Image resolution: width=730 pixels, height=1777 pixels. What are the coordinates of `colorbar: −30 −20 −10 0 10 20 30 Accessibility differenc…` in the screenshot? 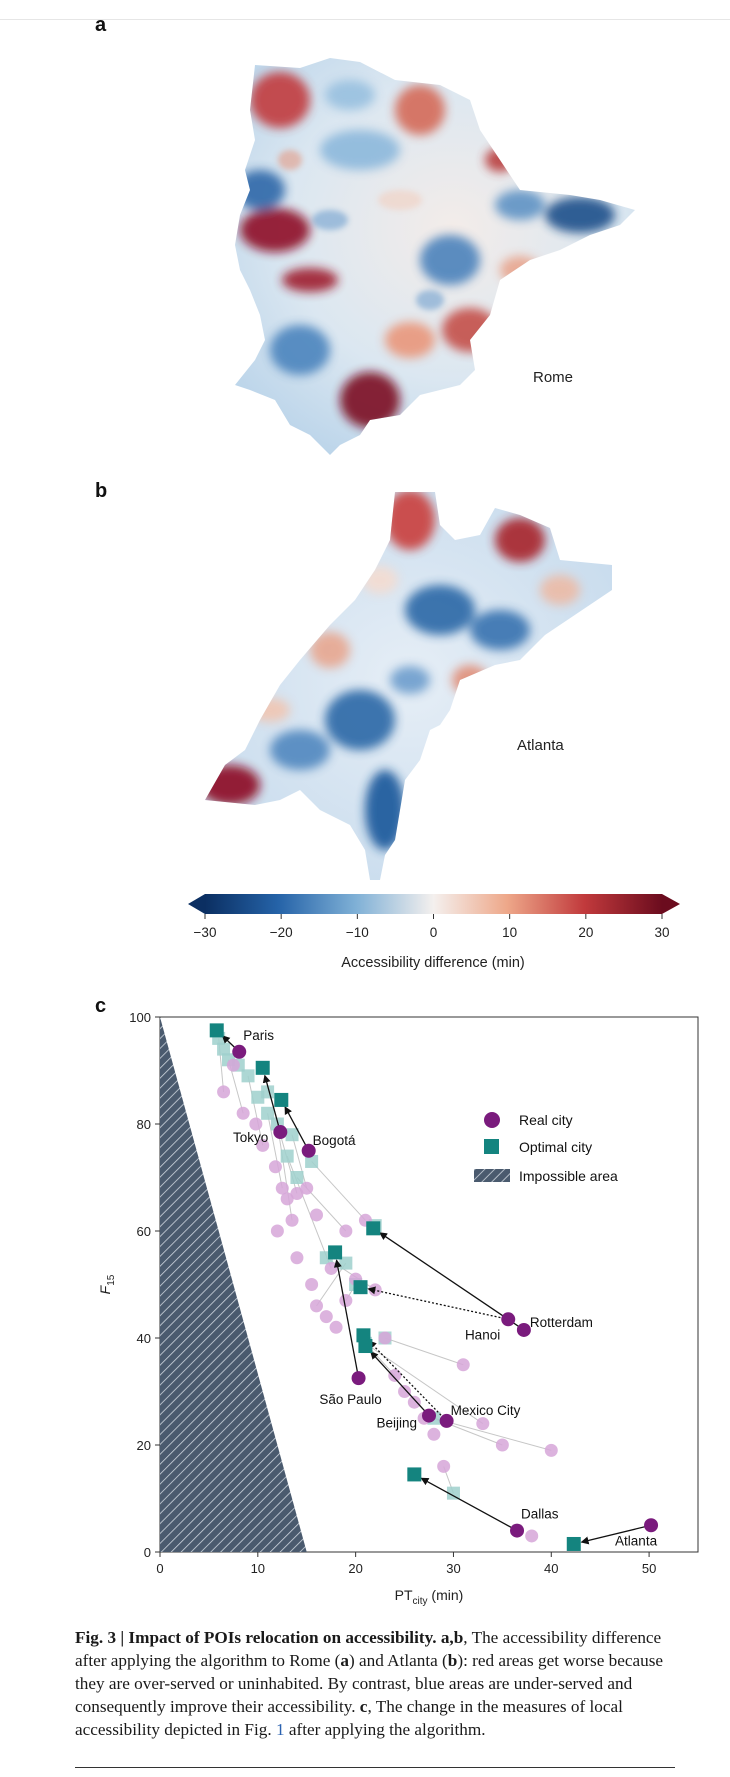 It's located at (434, 932).